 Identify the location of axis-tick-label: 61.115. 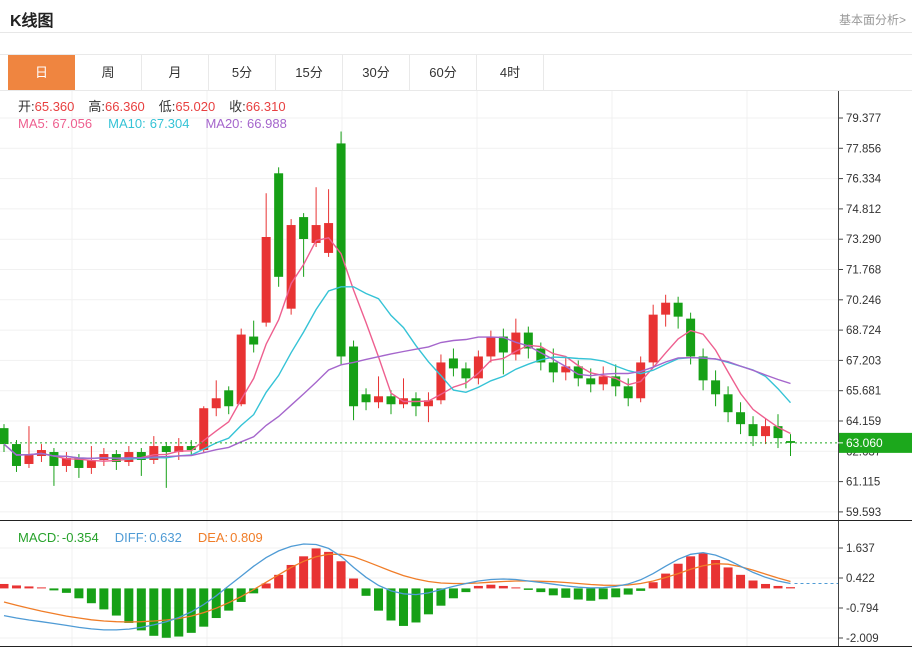
(863, 483).